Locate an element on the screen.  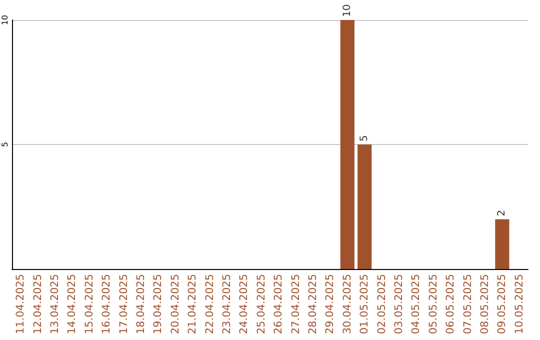
x-tick-label: 21.04.2025 is located at coordinates (192, 304).